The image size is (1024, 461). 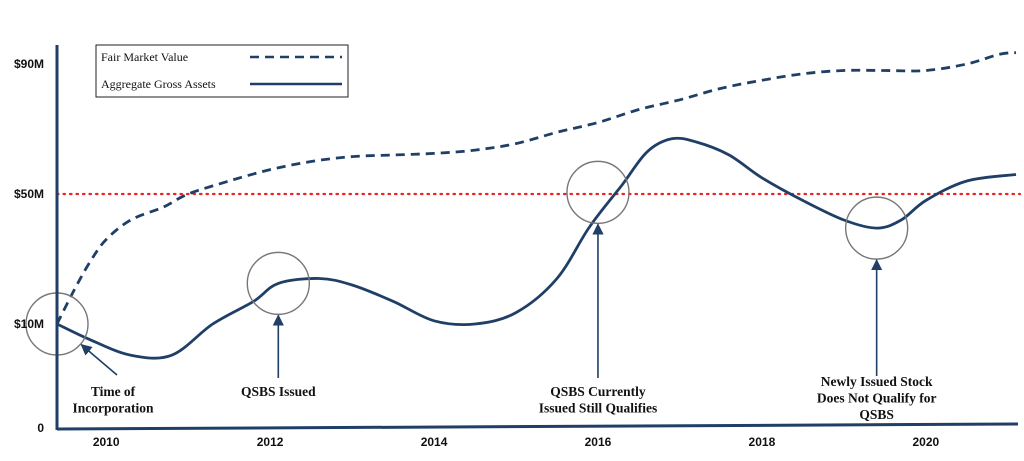 I want to click on annotation-label: QSBS Issued, so click(x=278, y=391).